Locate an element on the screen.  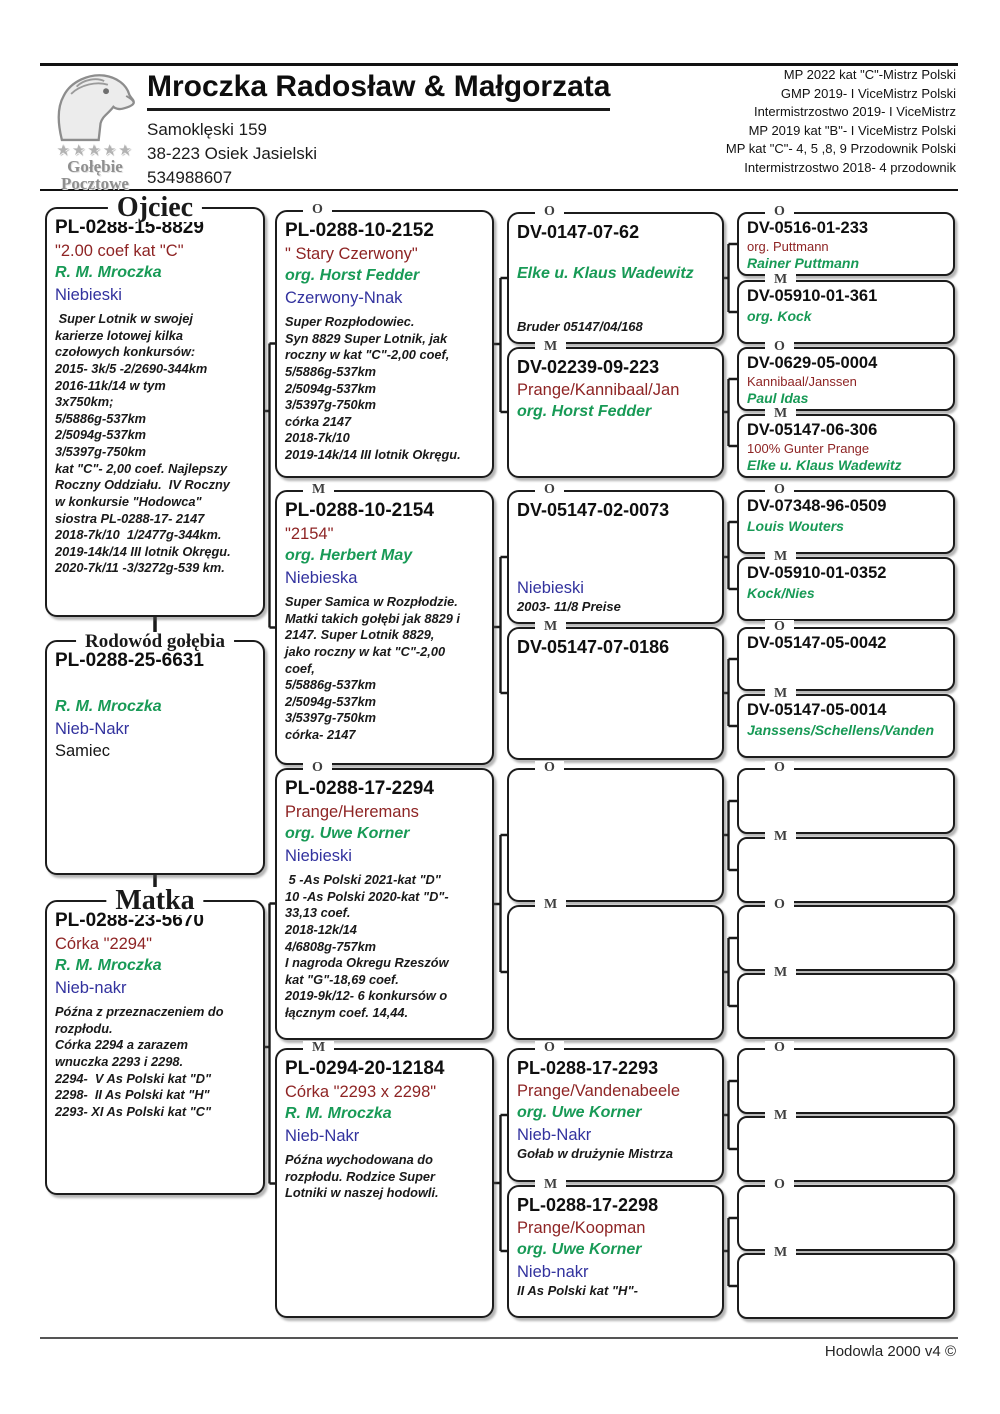
strain-line: " Stary Czerwony" is located at coordinates (351, 253).